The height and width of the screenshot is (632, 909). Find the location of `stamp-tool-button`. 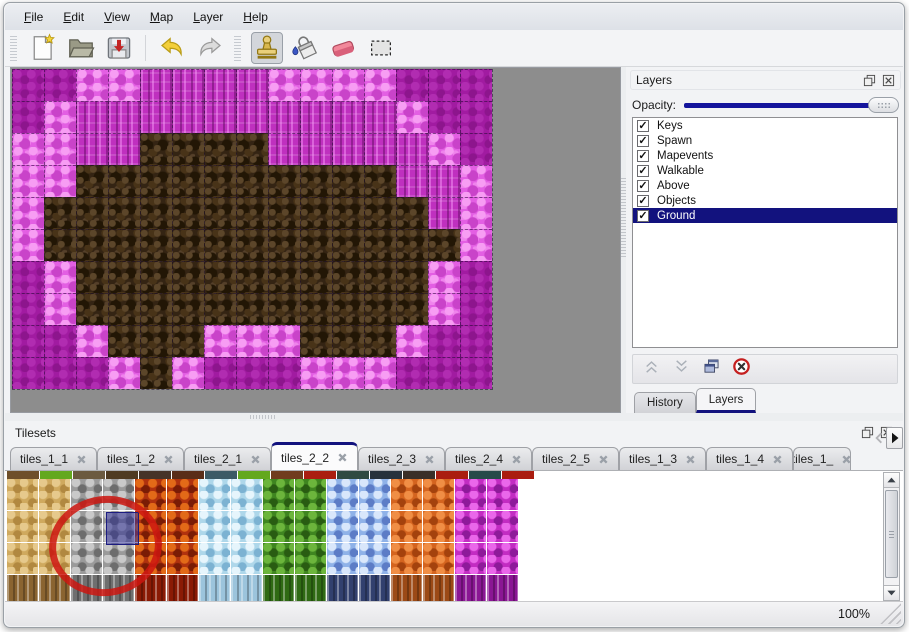

stamp-tool-button is located at coordinates (267, 48).